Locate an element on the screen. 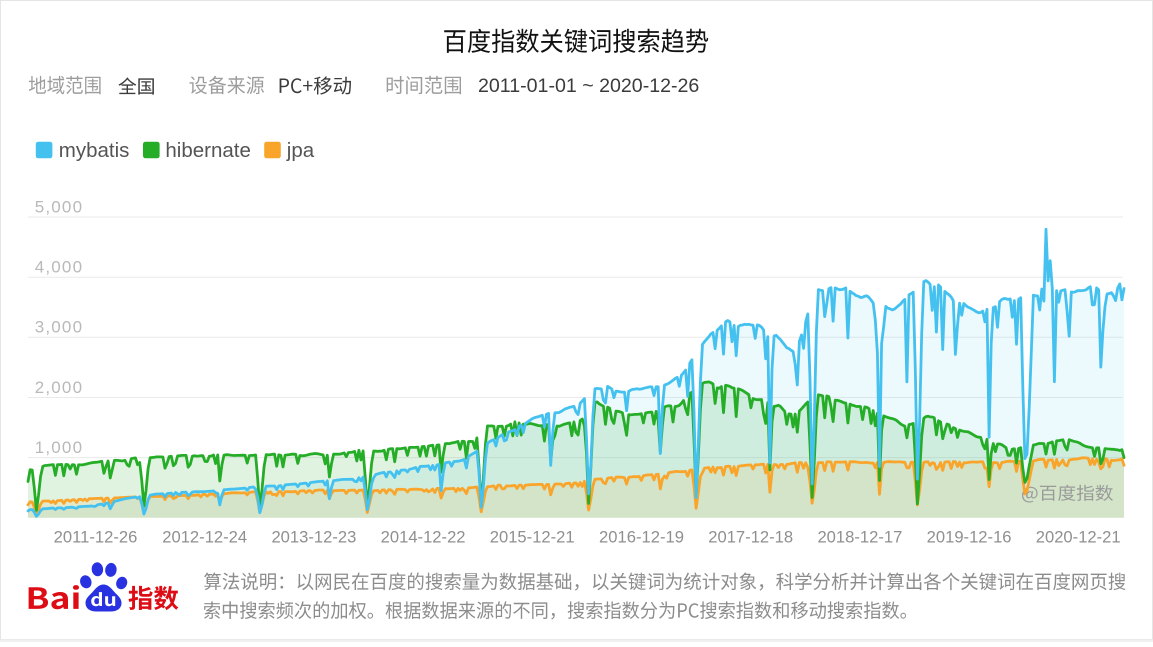  svg-text: 2014-12-22 is located at coordinates (423, 537).